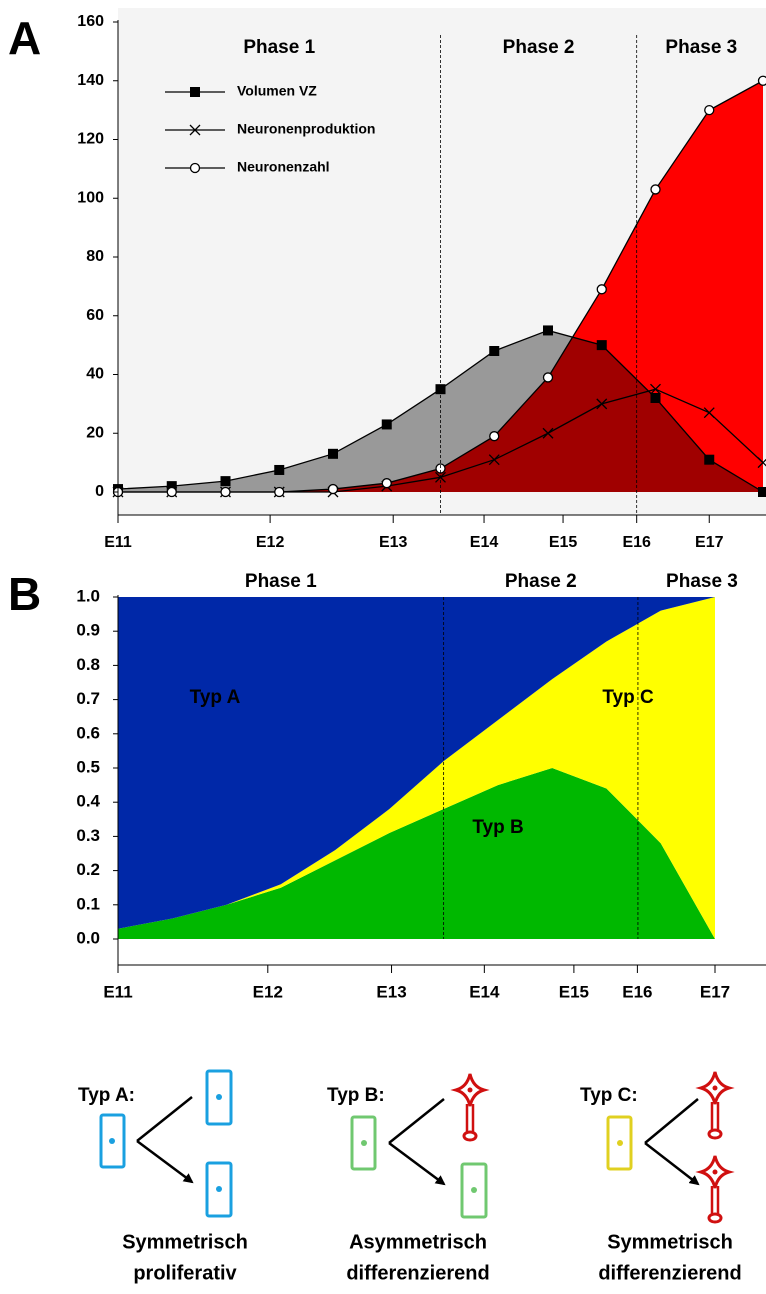 The image size is (766, 1294). Describe the element at coordinates (88, 835) in the screenshot. I see `y-tick-label: 0.3` at that location.